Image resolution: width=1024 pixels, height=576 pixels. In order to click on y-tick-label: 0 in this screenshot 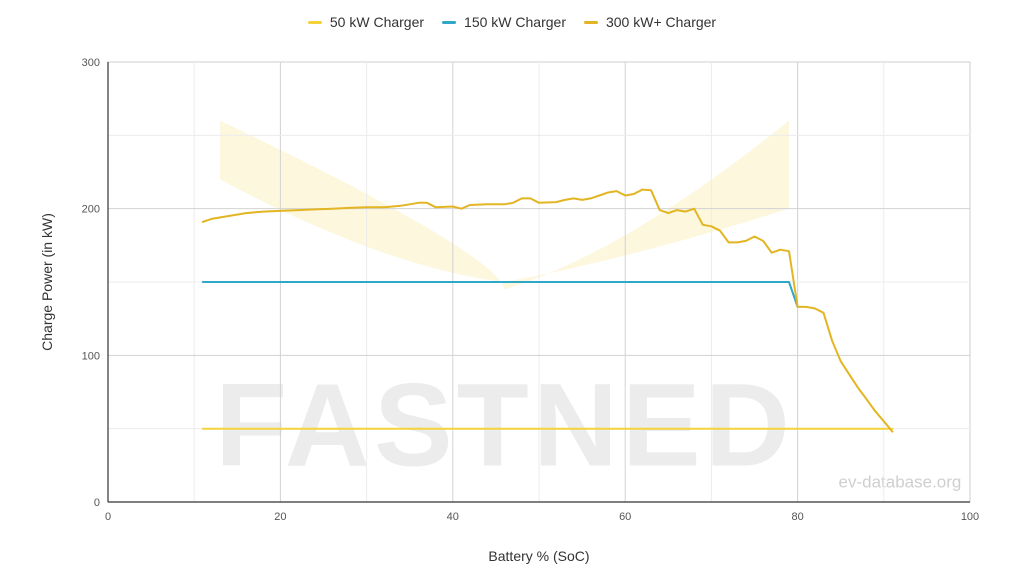, I will do `click(97, 503)`.